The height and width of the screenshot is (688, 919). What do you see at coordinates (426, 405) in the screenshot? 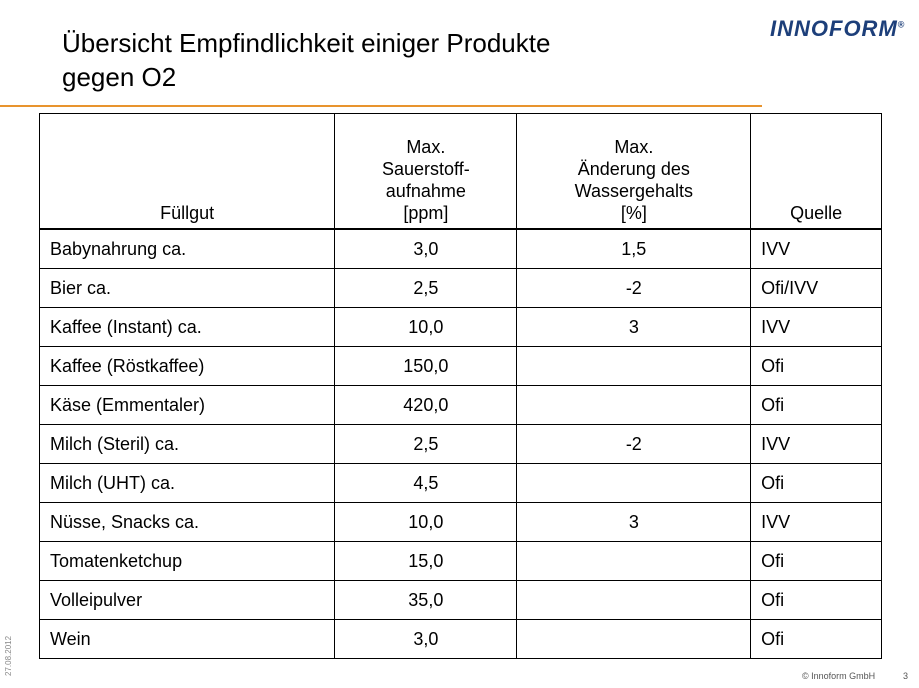
I see `cell: 420,0` at bounding box center [426, 405].